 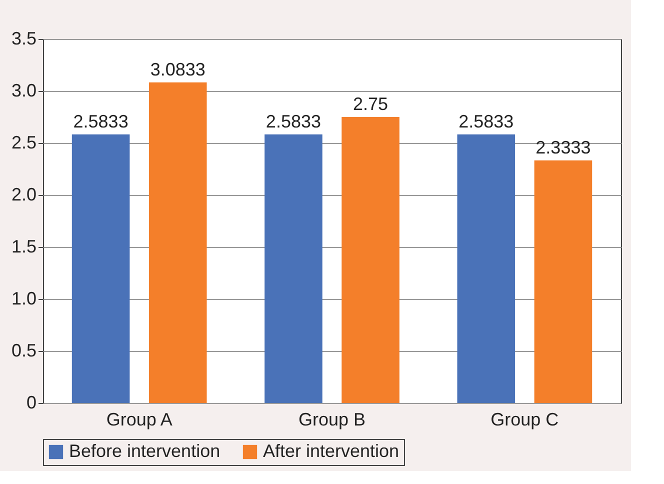 What do you see at coordinates (23, 90) in the screenshot?
I see `y-tick-label: 3.0` at bounding box center [23, 90].